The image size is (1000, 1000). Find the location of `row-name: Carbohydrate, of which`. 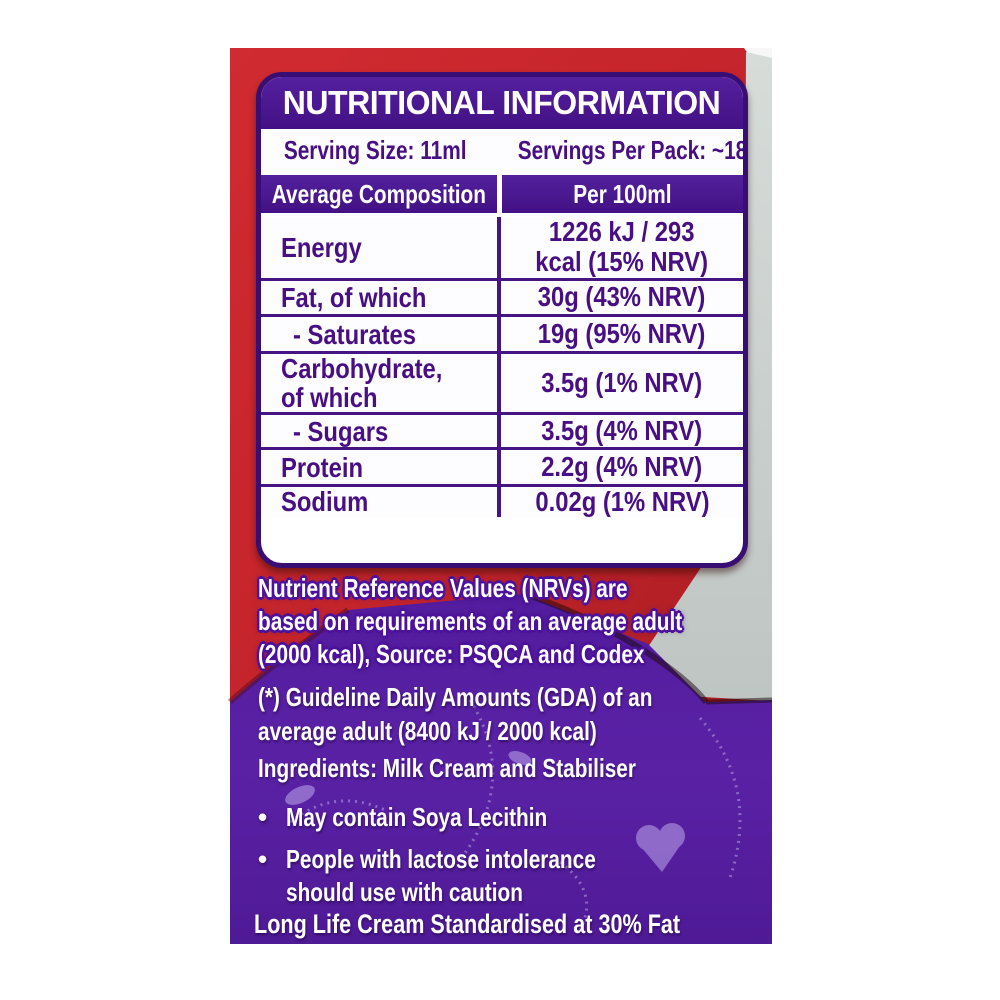

row-name: Carbohydrate, of which is located at coordinates (362, 383).